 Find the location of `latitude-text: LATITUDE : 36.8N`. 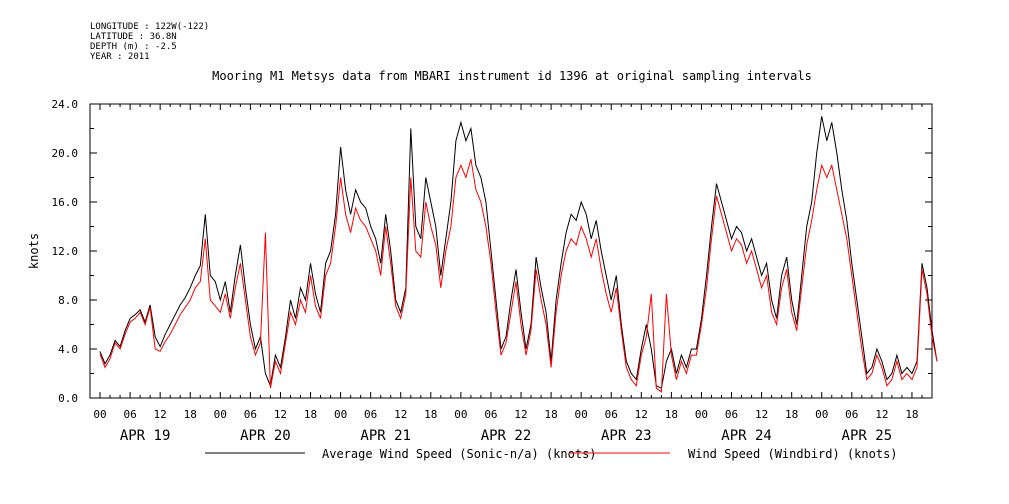

latitude-text: LATITUDE : 36.8N is located at coordinates (133, 37).